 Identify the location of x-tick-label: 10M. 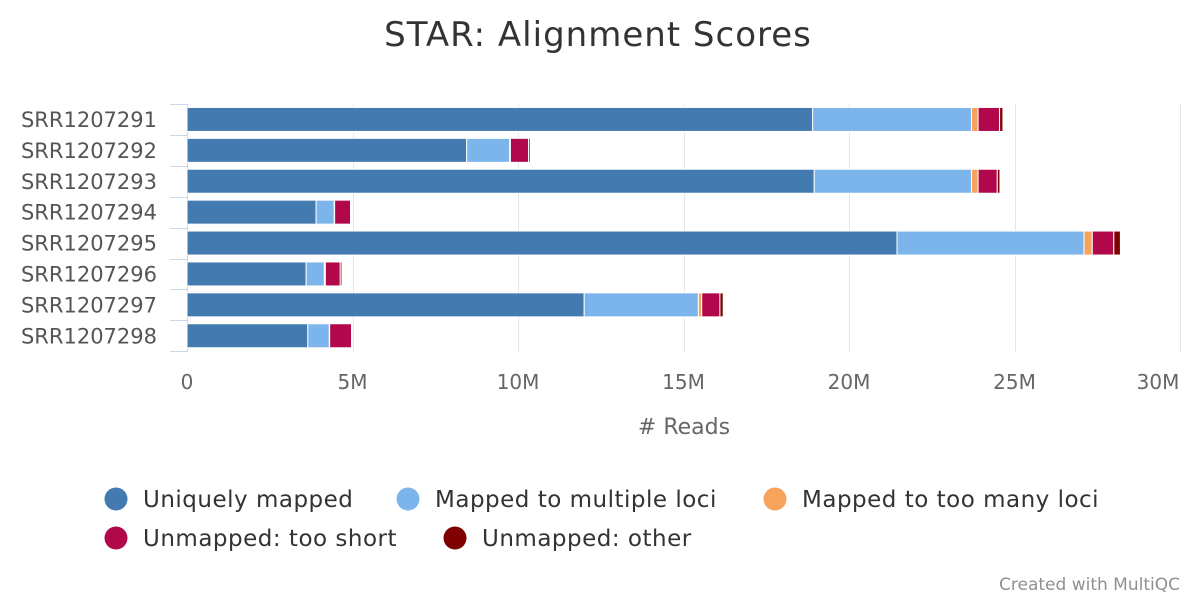
(518, 382).